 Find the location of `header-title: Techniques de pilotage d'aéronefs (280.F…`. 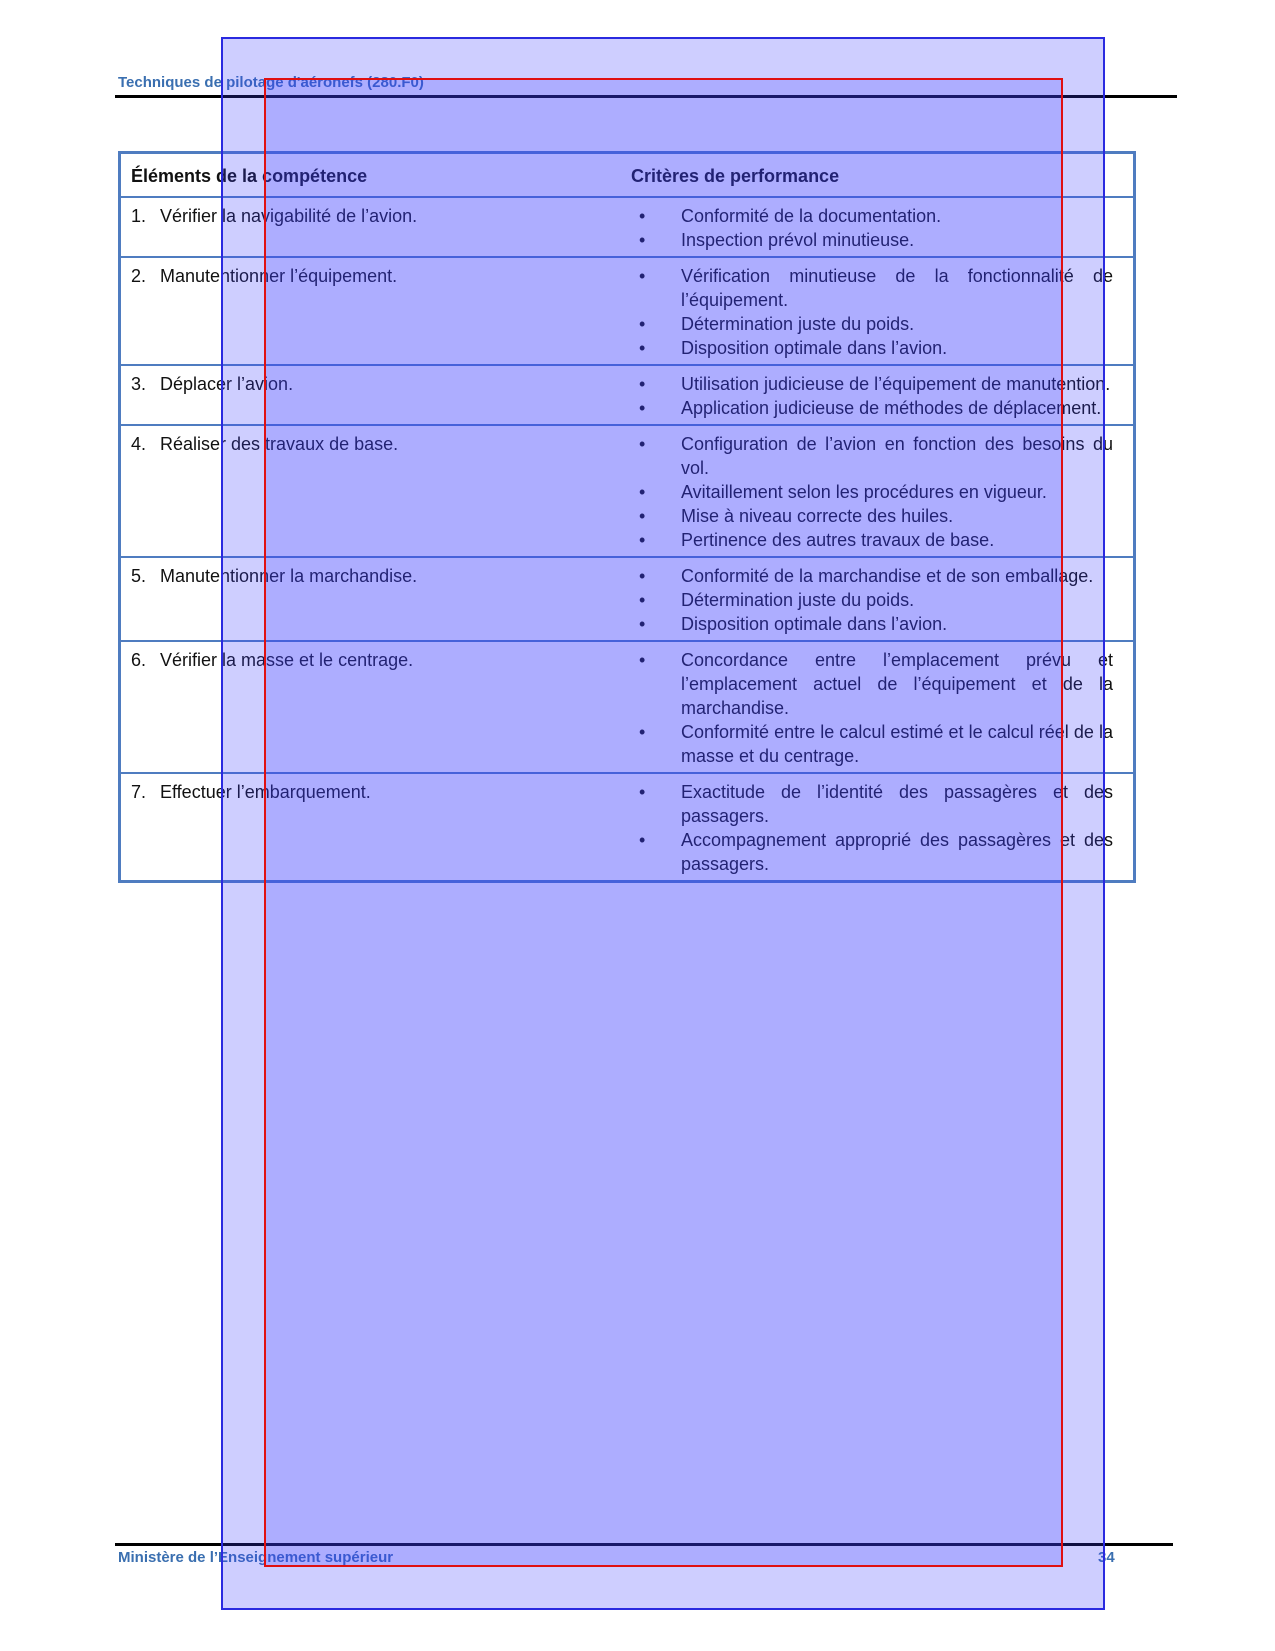

header-title: Techniques de pilotage d'aéronefs (280.F… is located at coordinates (271, 82).